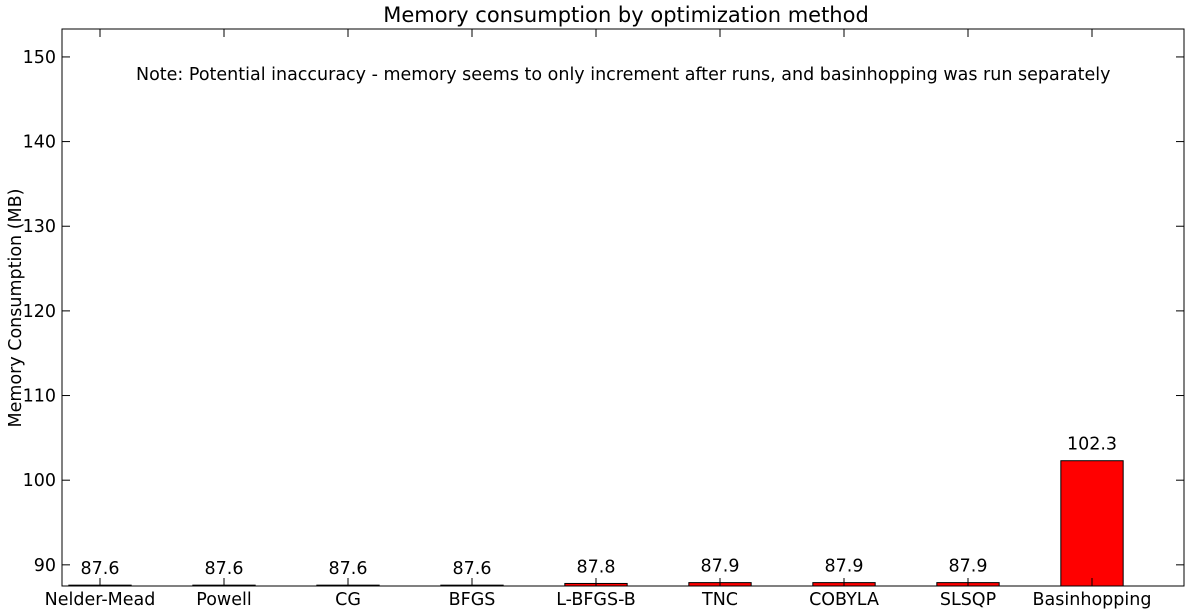  Describe the element at coordinates (1092, 600) in the screenshot. I see `x-tick-label: Basinhopping` at that location.